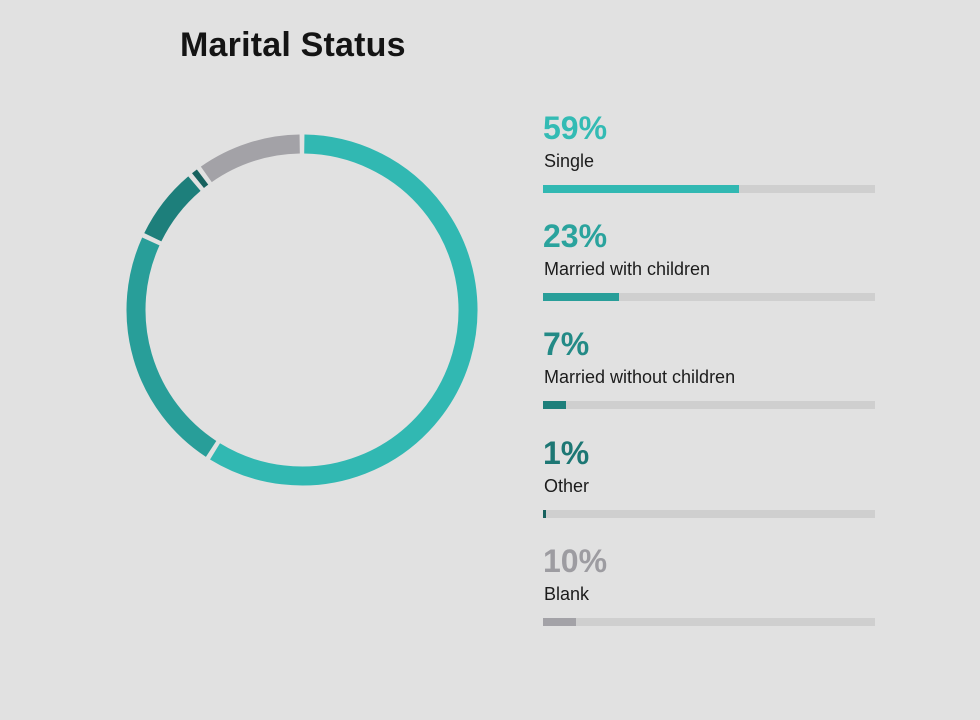 This screenshot has height=720, width=980. I want to click on legend-bar-fill-other, so click(545, 514).